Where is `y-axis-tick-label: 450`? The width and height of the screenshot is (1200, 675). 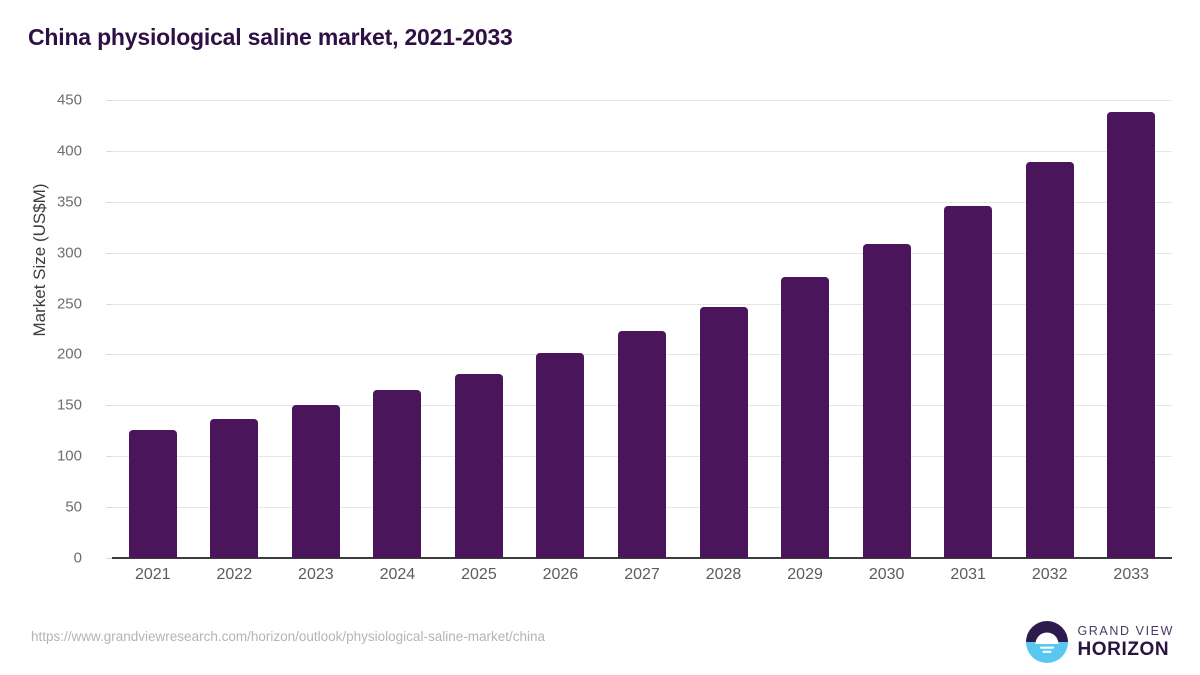
y-axis-tick-label: 450 is located at coordinates (69, 100).